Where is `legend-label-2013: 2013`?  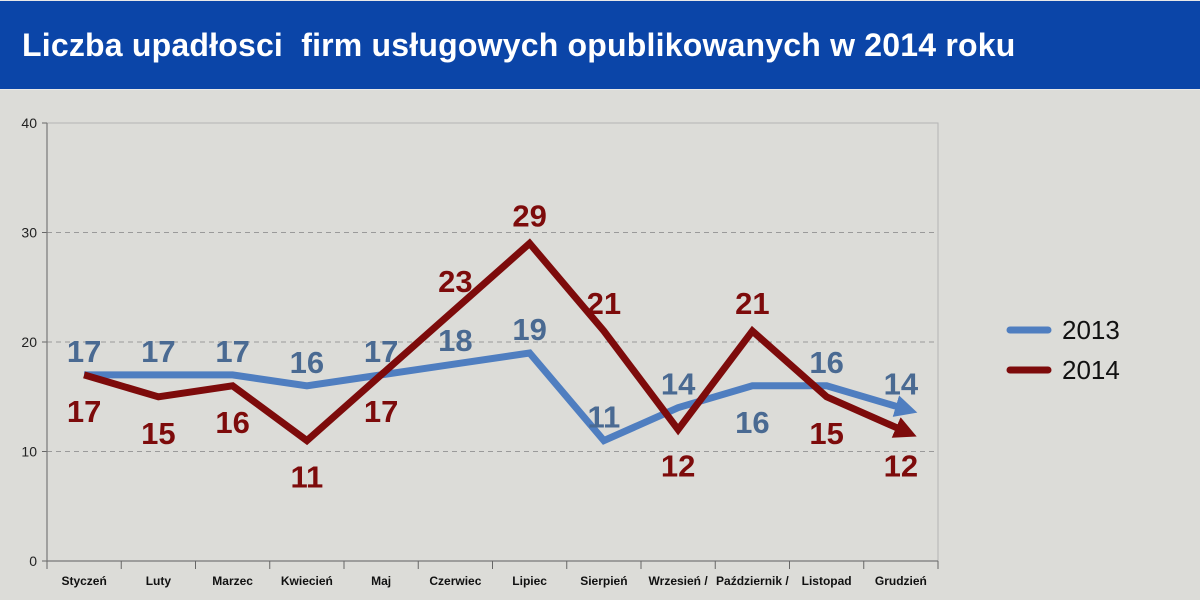
legend-label-2013: 2013 is located at coordinates (1091, 330).